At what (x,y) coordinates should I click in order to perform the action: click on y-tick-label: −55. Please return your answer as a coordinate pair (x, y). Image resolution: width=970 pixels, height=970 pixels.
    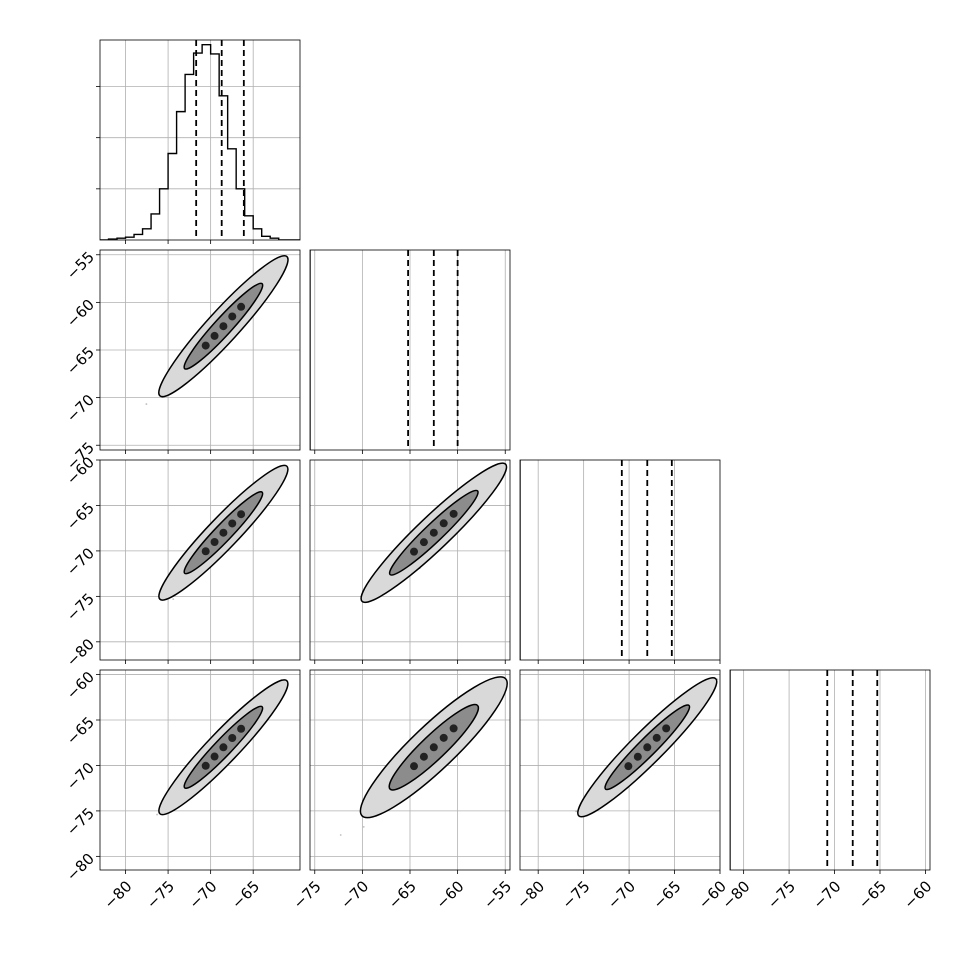
    Looking at the image, I should click on (80, 265).